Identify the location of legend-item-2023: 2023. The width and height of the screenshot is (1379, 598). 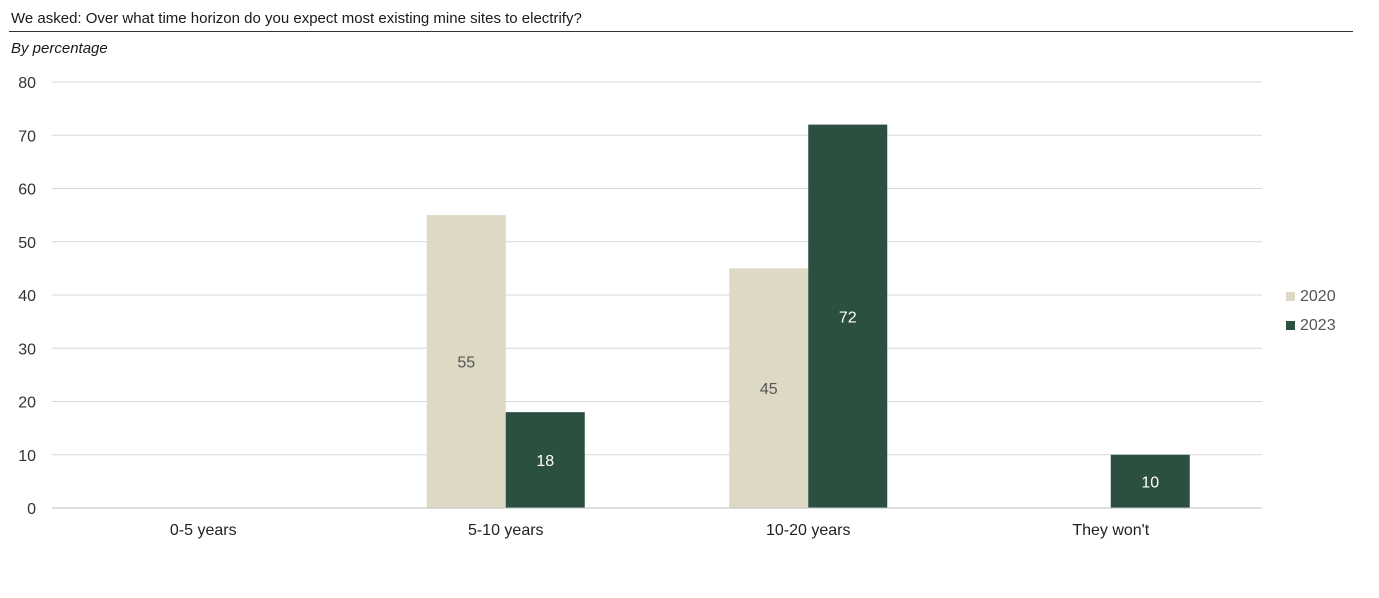
(1311, 325).